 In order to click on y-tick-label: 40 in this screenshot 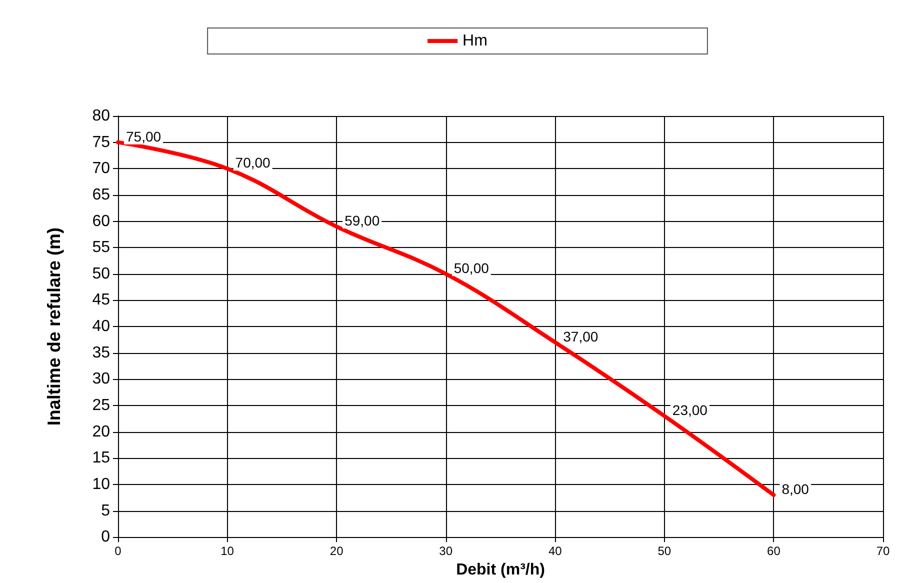, I will do `click(101, 327)`.